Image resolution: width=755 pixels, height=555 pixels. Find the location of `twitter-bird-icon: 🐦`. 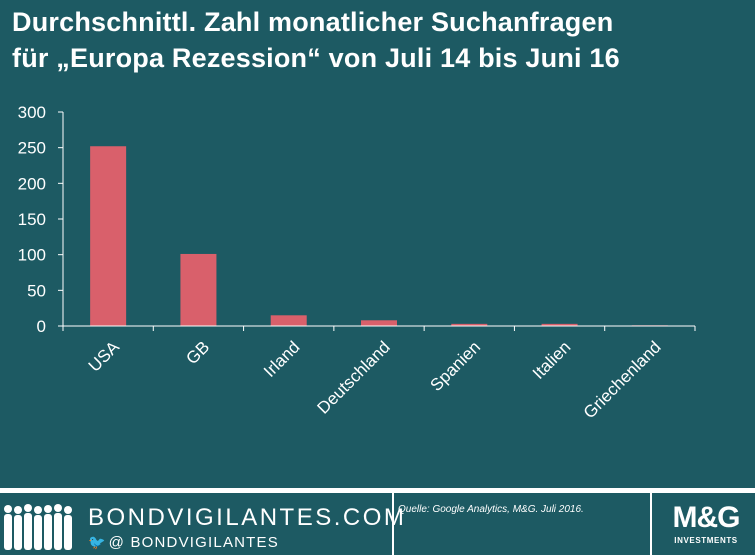

twitter-bird-icon: 🐦 is located at coordinates (97, 542).